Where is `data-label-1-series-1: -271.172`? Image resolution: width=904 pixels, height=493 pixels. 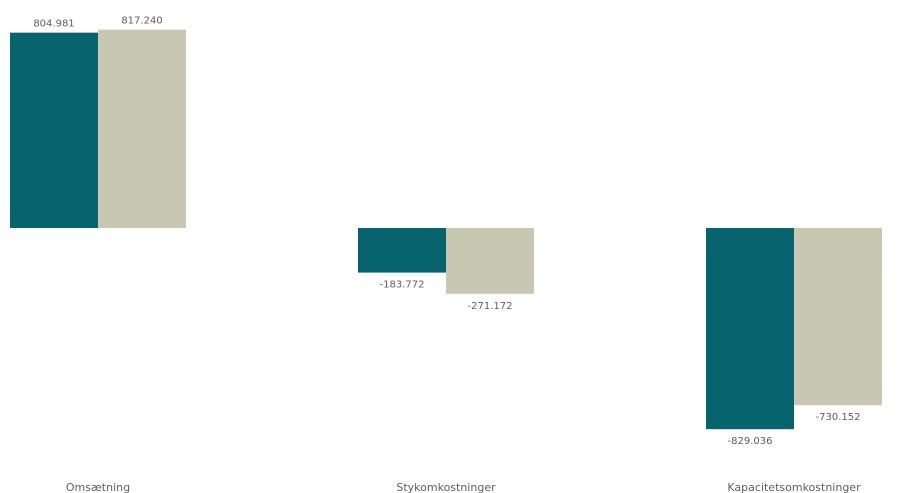
data-label-1-series-1: -271.172 is located at coordinates (490, 306).